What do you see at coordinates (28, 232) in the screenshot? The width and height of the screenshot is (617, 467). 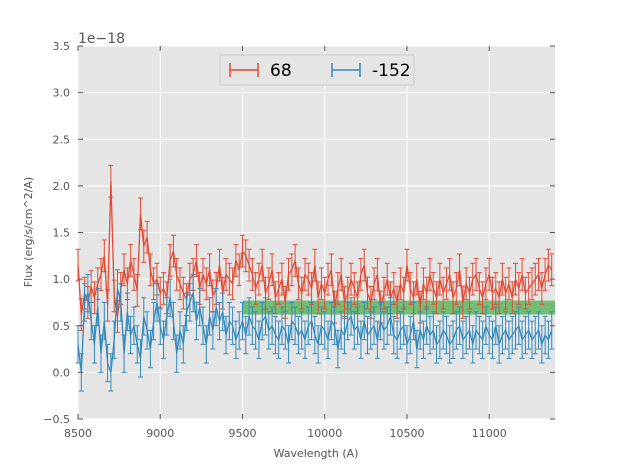 I see `y-axis-label: Flux (erg/s/cm^2/A)` at bounding box center [28, 232].